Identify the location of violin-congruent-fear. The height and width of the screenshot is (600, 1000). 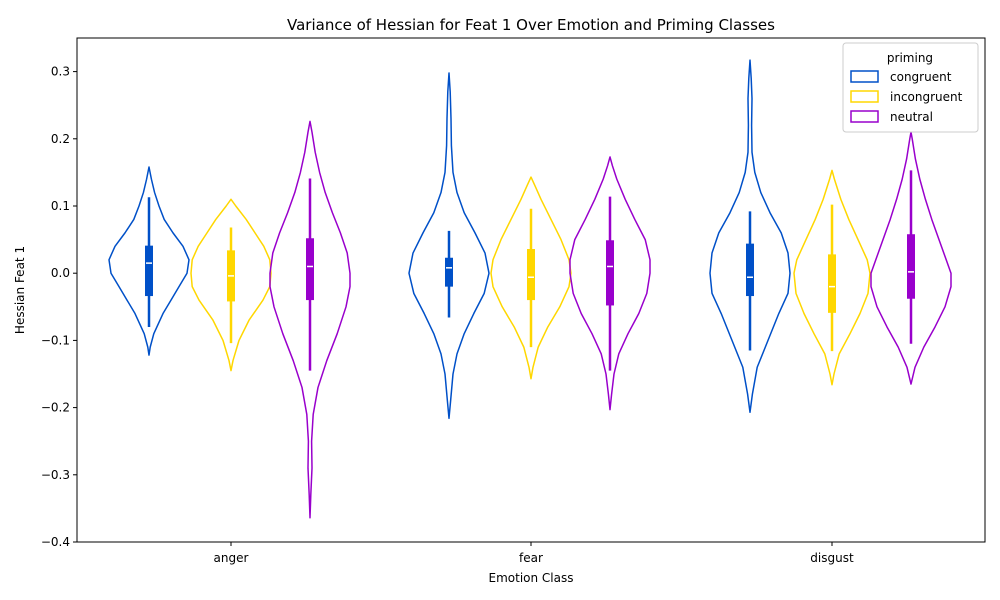
(449, 246).